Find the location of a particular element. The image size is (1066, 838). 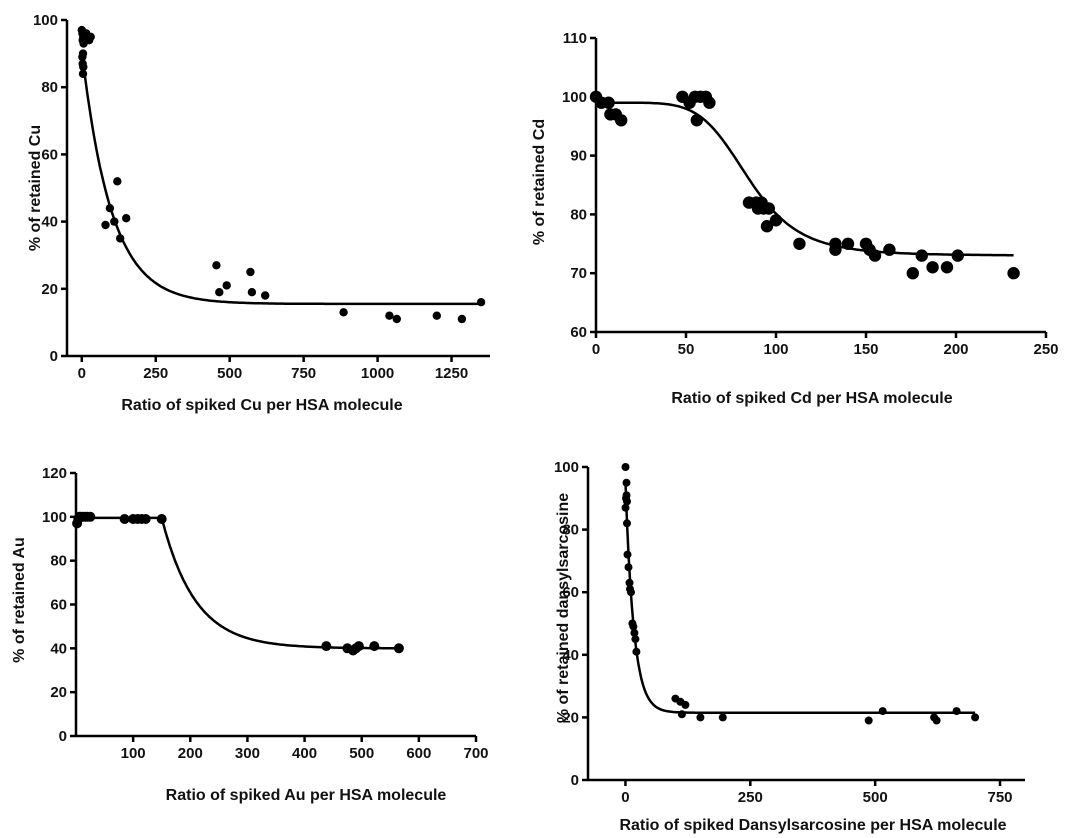

x-axis-title: Ratio of spiked Au per HSA molecule is located at coordinates (306, 795).